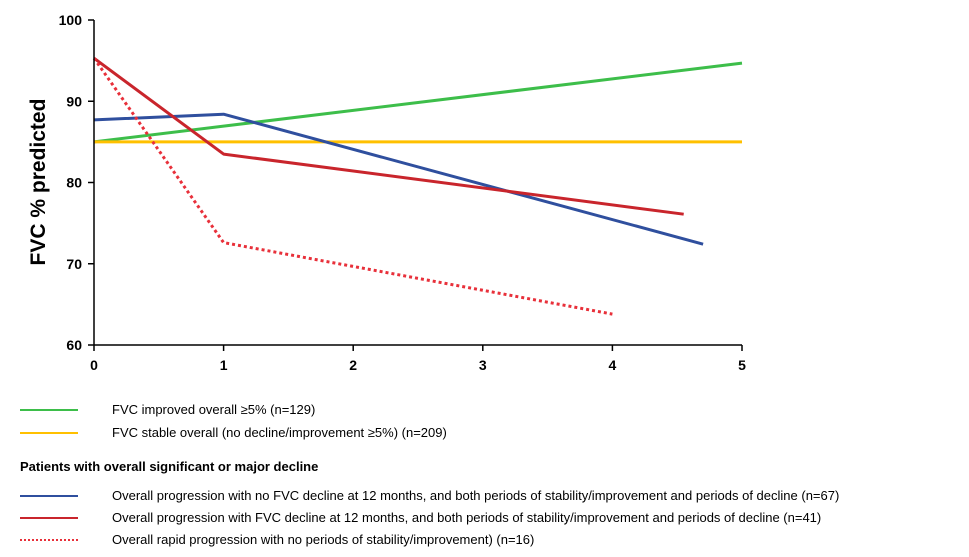 Image resolution: width=969 pixels, height=557 pixels. I want to click on x-tick-label: 1, so click(224, 365).